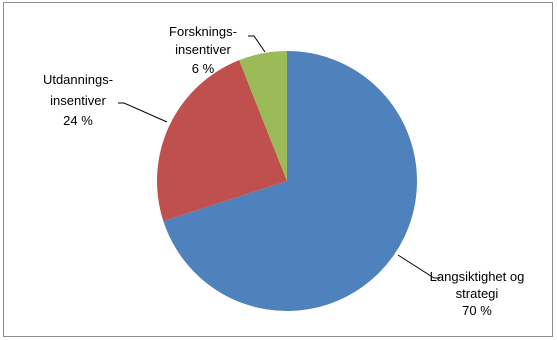 Image resolution: width=557 pixels, height=340 pixels. I want to click on leader-line-langsiktighet, so click(418, 266).